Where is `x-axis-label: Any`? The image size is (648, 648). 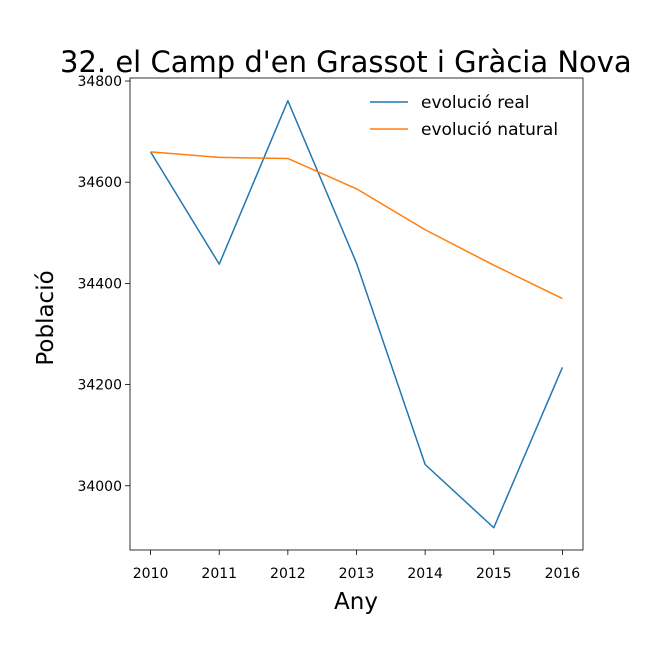 x-axis-label: Any is located at coordinates (356, 602).